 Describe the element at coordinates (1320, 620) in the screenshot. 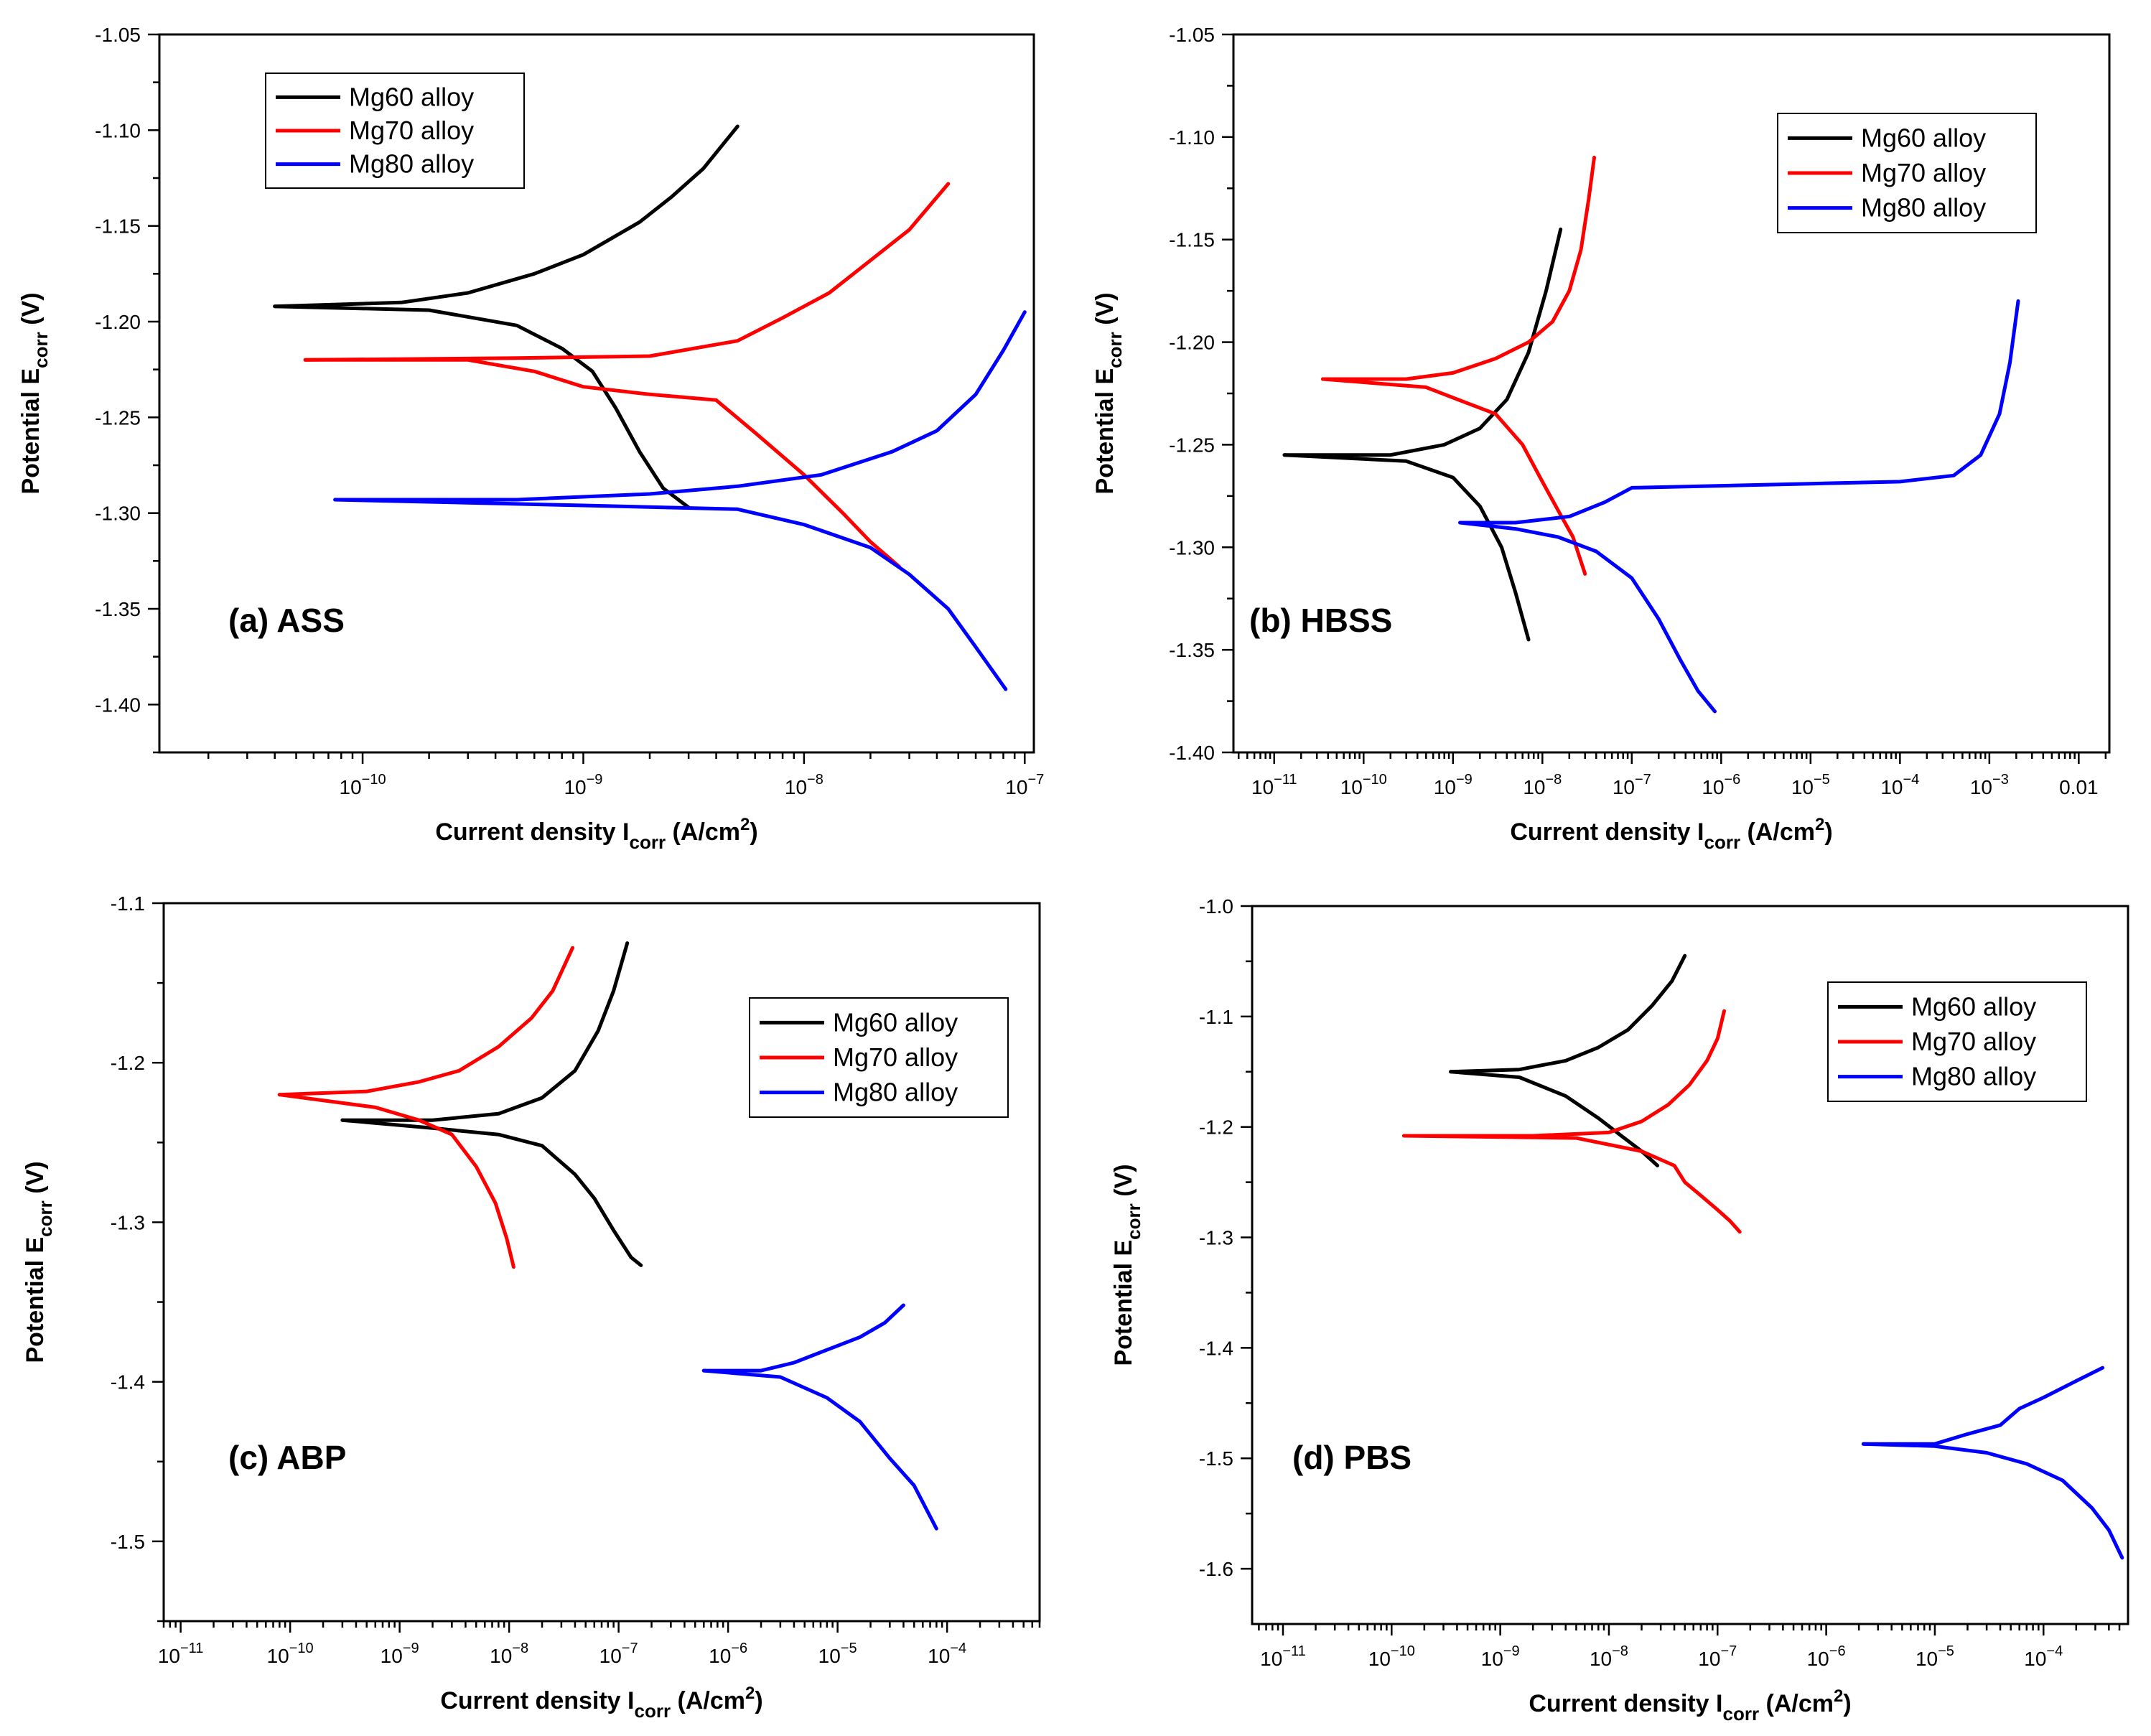

I see `panel-label: (b) HBSS` at that location.